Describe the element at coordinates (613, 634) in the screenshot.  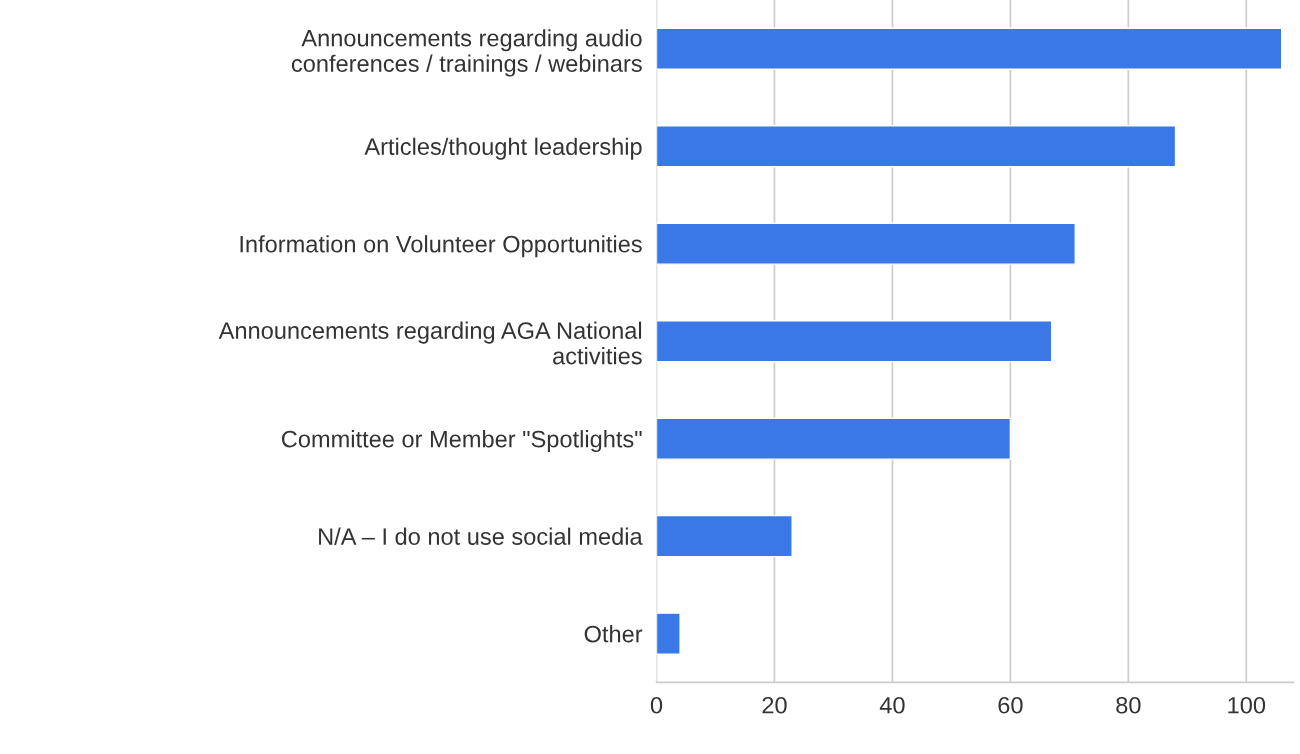
I see `y-tick-label: Other` at that location.